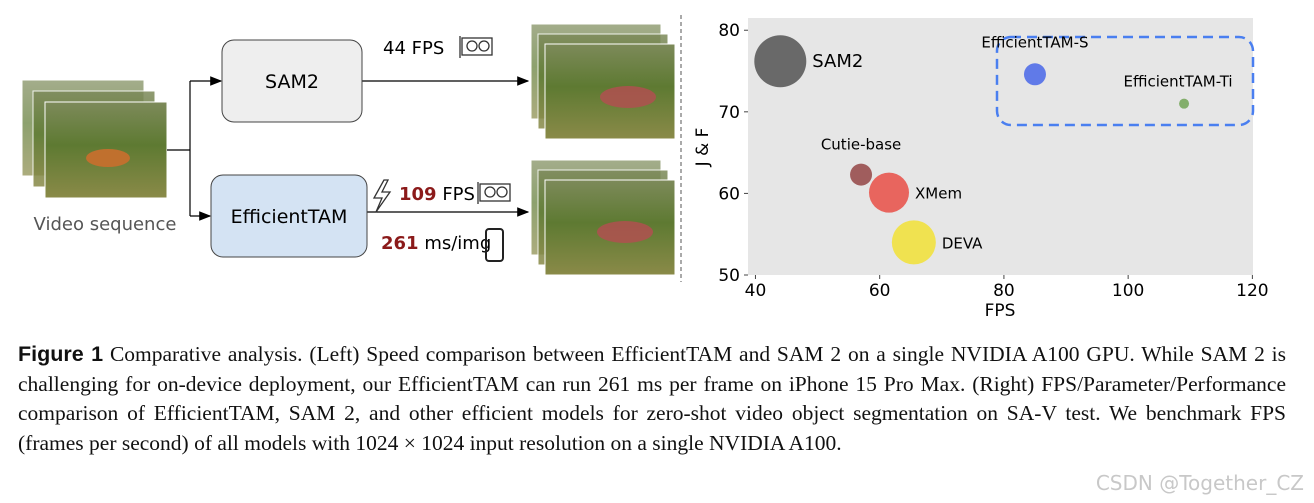 This screenshot has height=503, width=1314. I want to click on point-label: XMem, so click(938, 194).